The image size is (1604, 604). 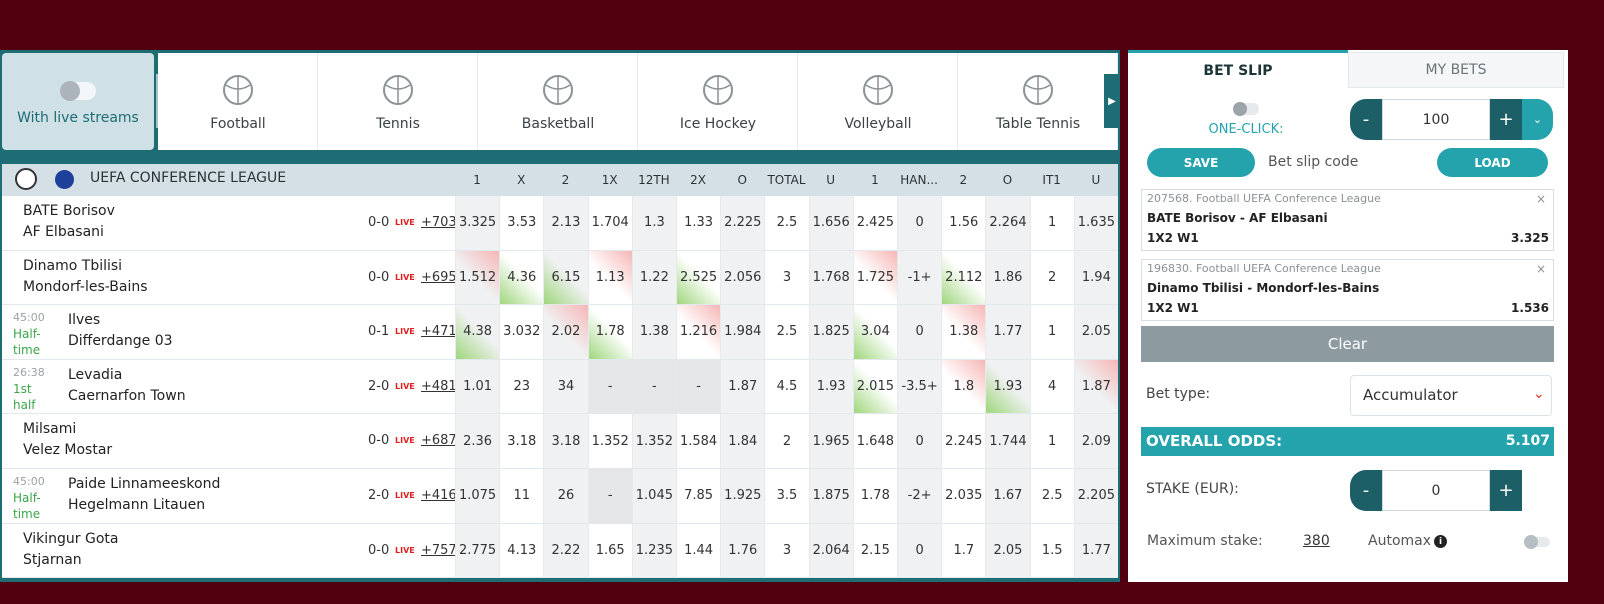 I want to click on odds-cell: 1.352, so click(x=653, y=441).